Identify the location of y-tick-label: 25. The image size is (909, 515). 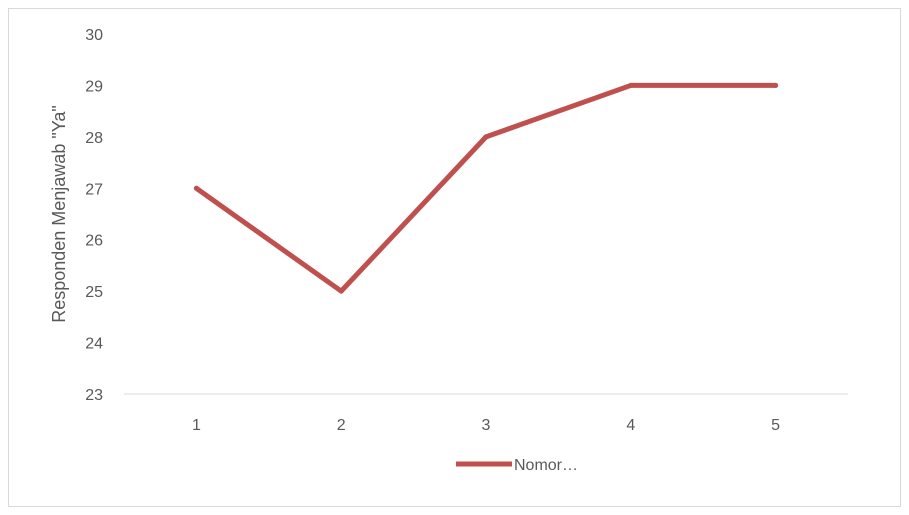
(94, 292).